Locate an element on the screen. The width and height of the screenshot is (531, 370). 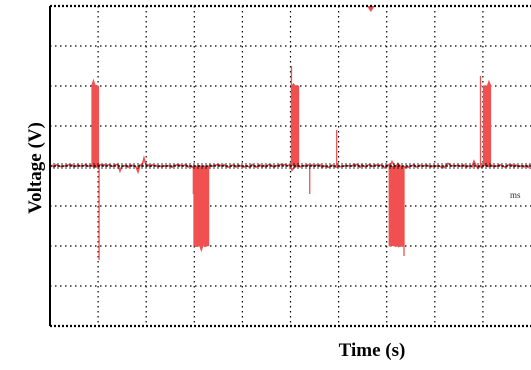
x-axis-label: Time (s) is located at coordinates (372, 350).